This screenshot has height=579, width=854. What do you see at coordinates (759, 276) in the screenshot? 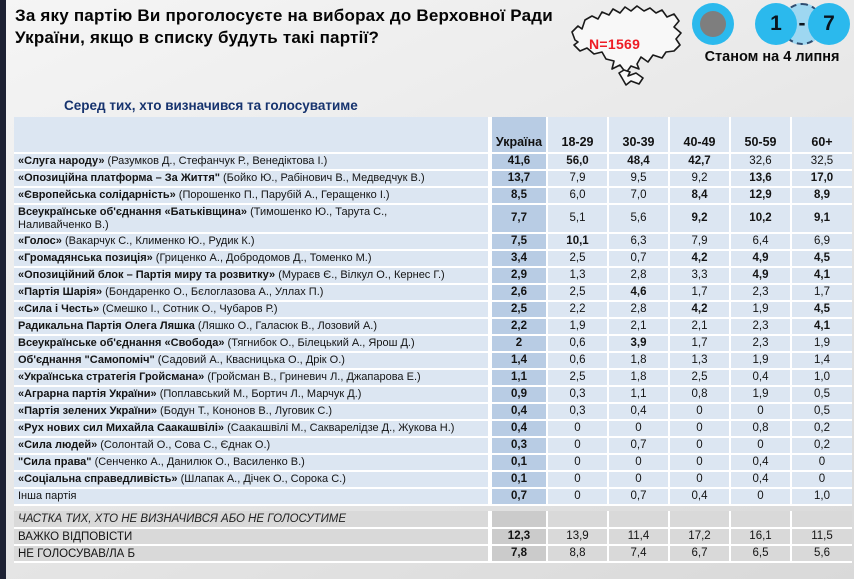
I see `value-cell: 4,9` at bounding box center [759, 276].